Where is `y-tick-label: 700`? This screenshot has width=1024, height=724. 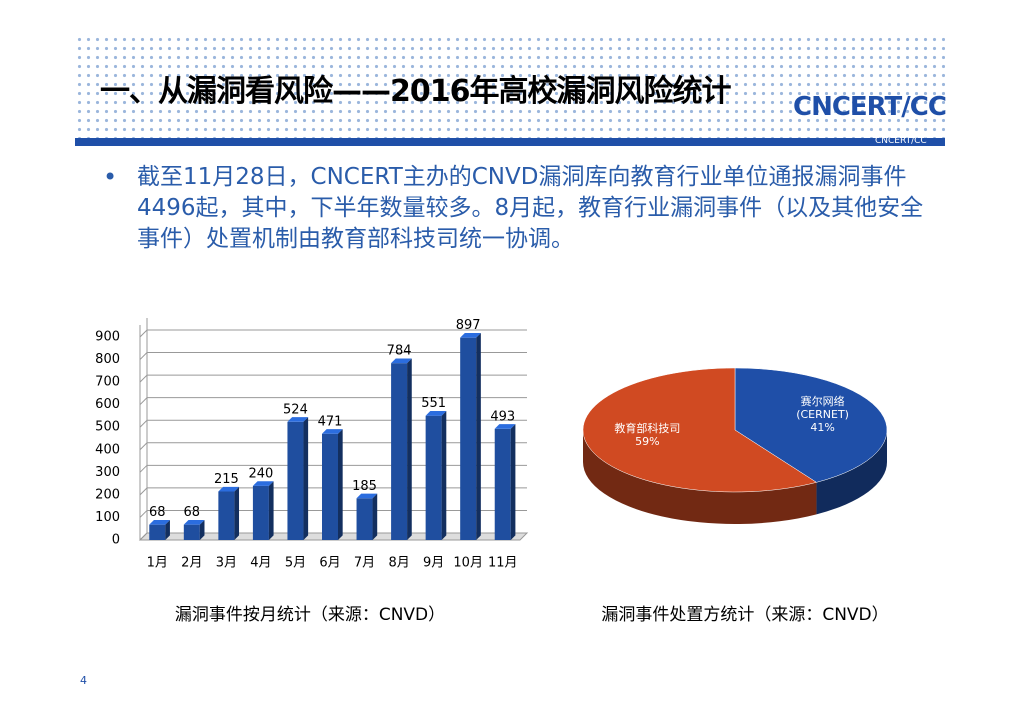
y-tick-label: 700 is located at coordinates (107, 382).